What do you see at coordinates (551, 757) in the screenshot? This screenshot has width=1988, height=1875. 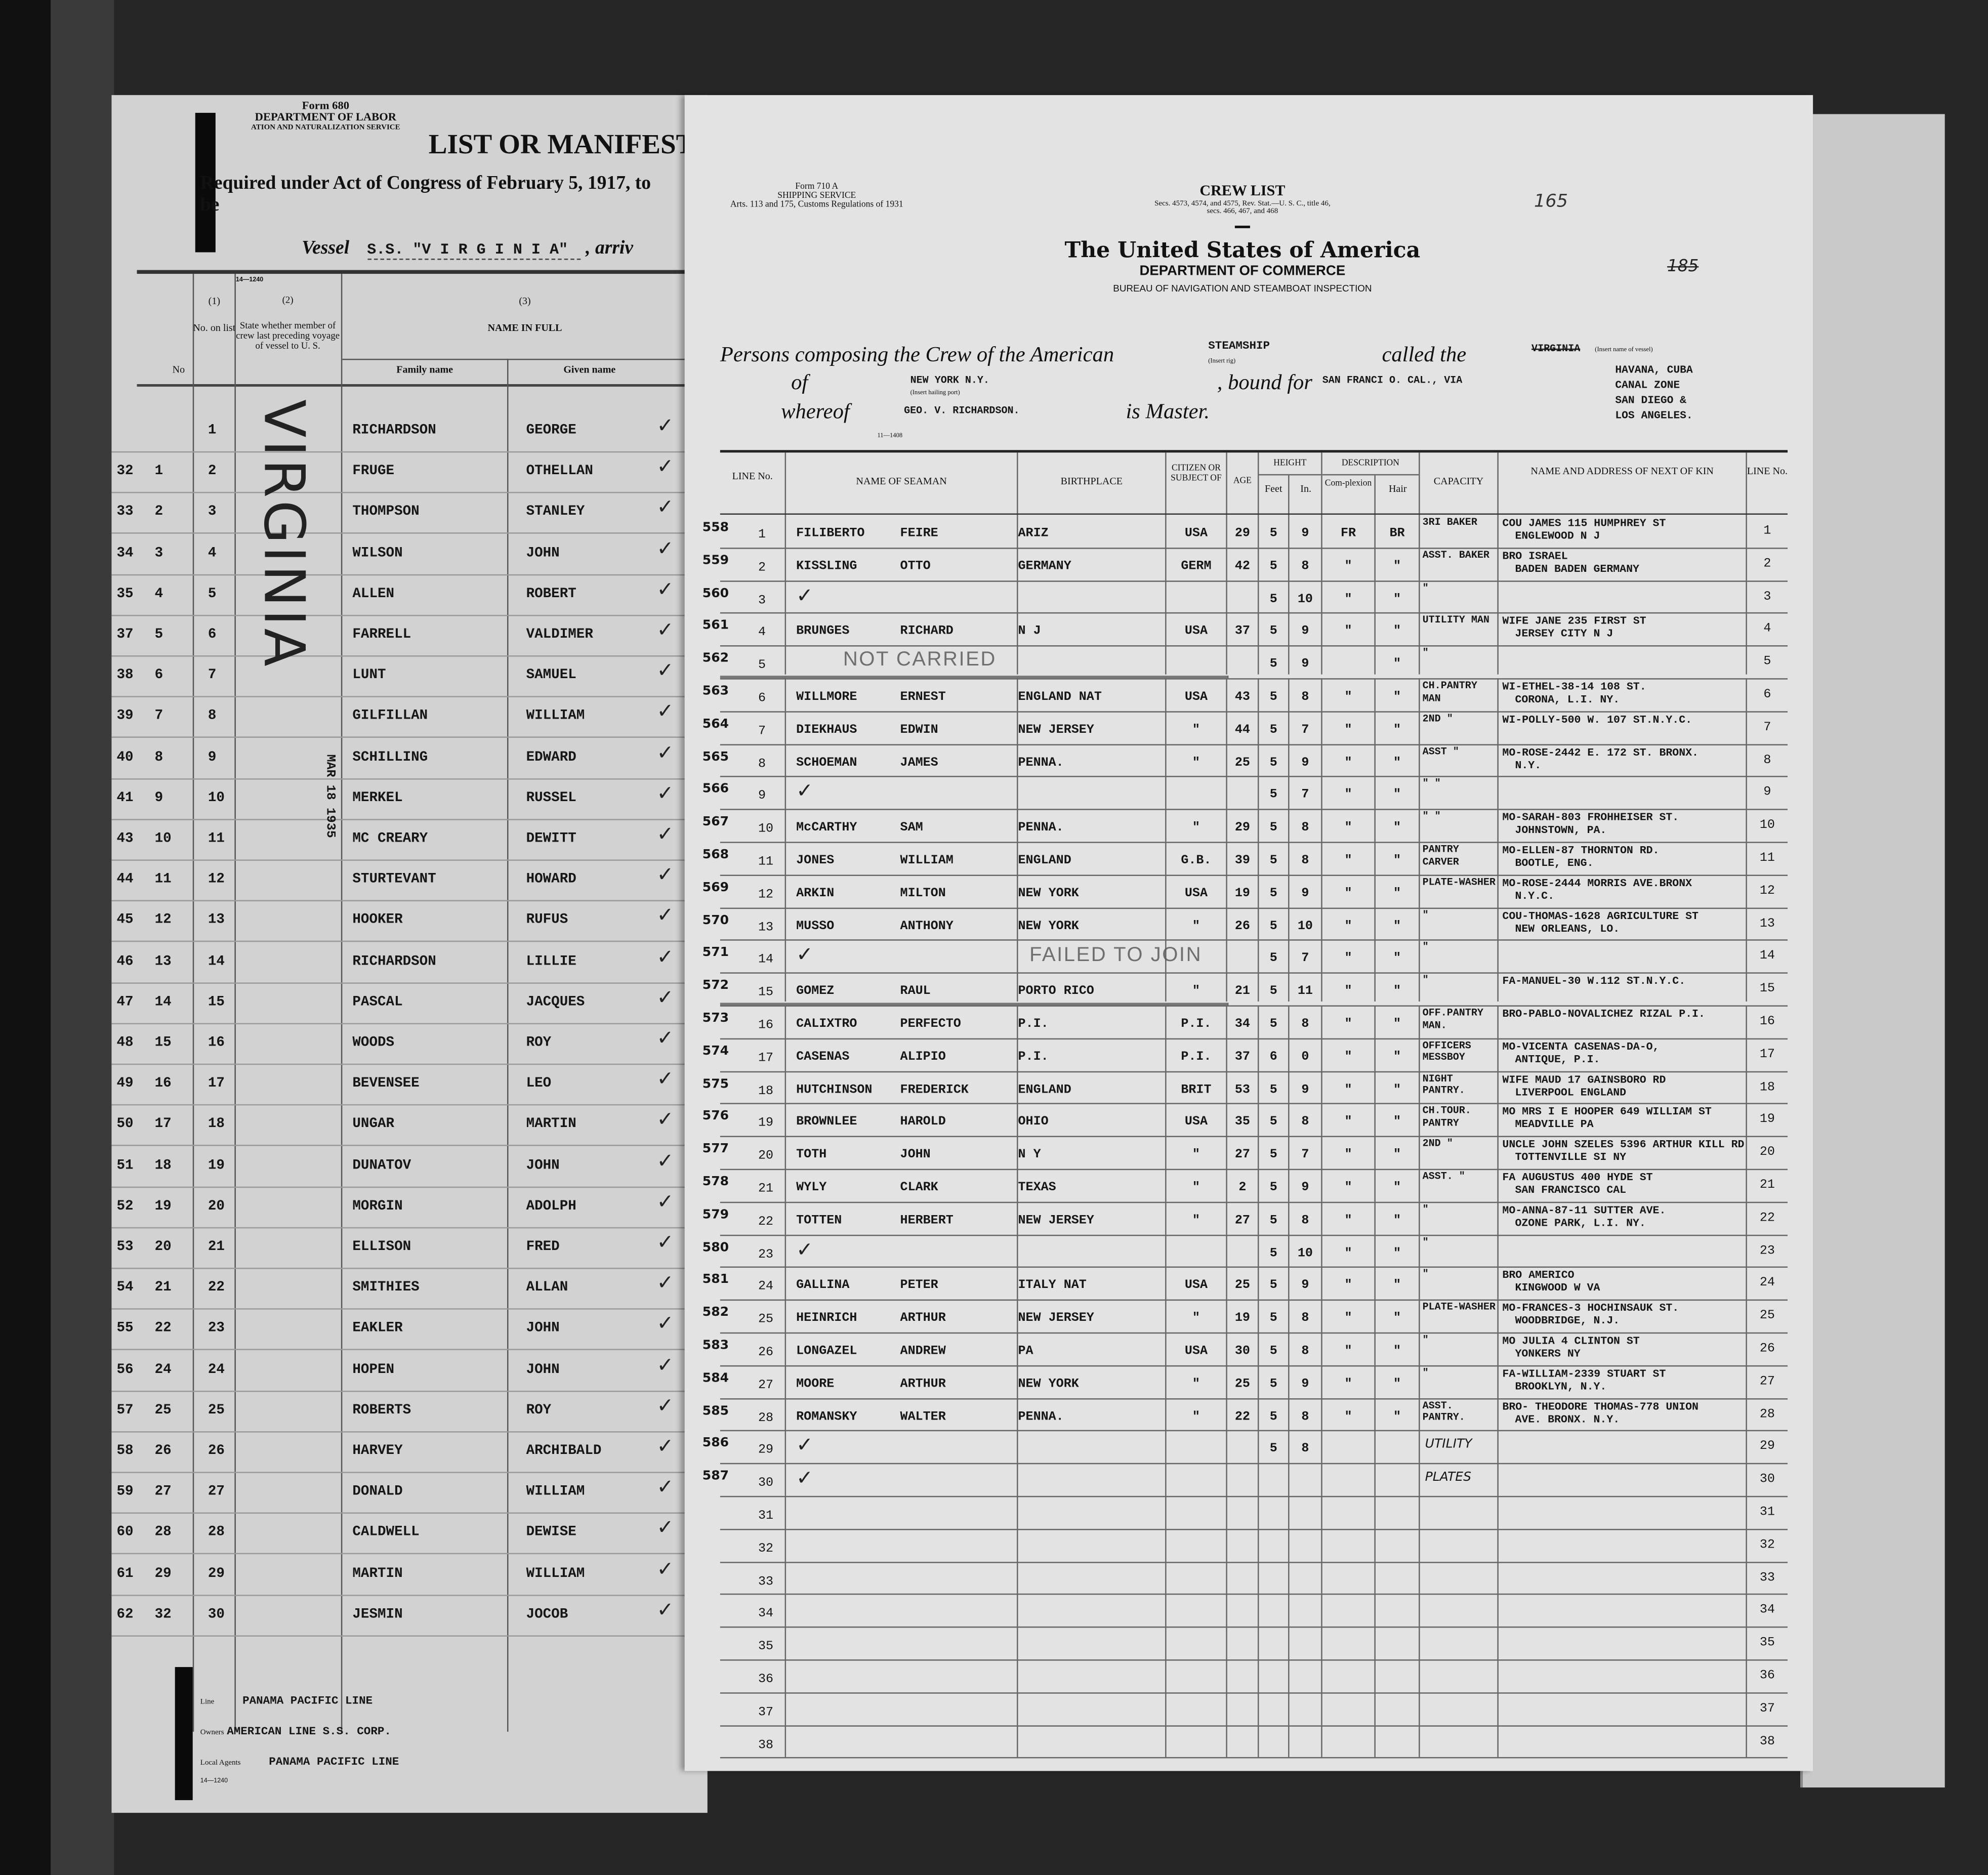 I see `given-name: EDWARD` at bounding box center [551, 757].